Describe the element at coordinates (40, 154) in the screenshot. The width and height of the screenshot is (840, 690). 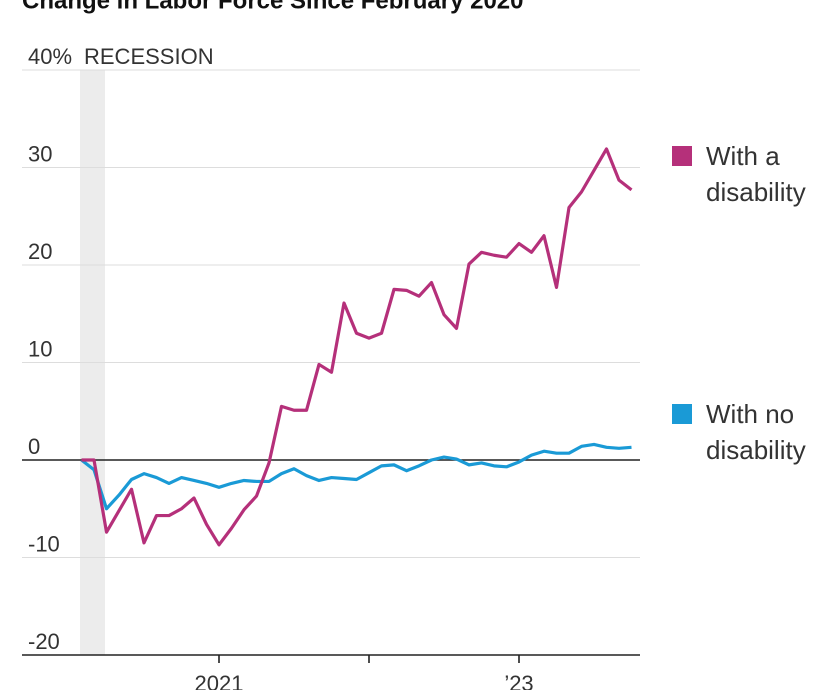
I see `y-tick-label: 30` at that location.